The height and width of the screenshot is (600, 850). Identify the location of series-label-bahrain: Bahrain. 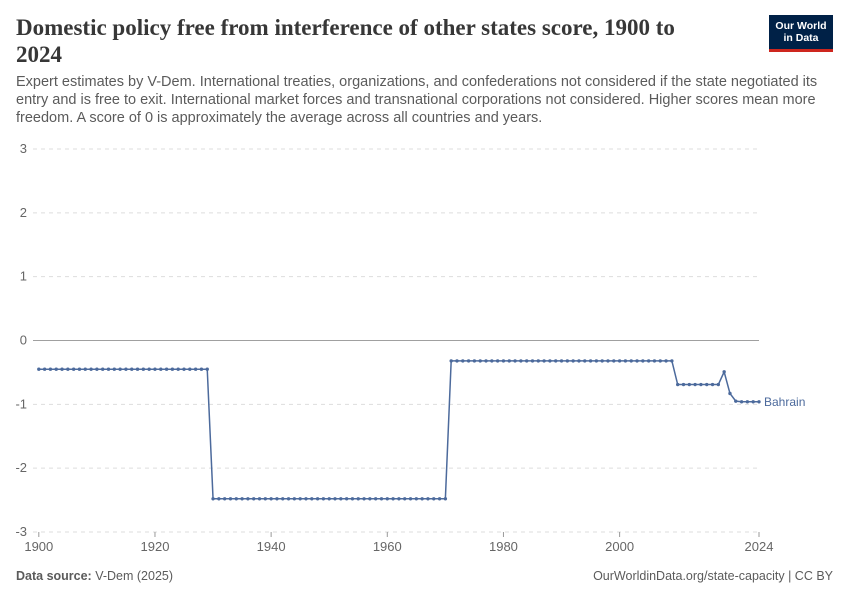
(784, 402).